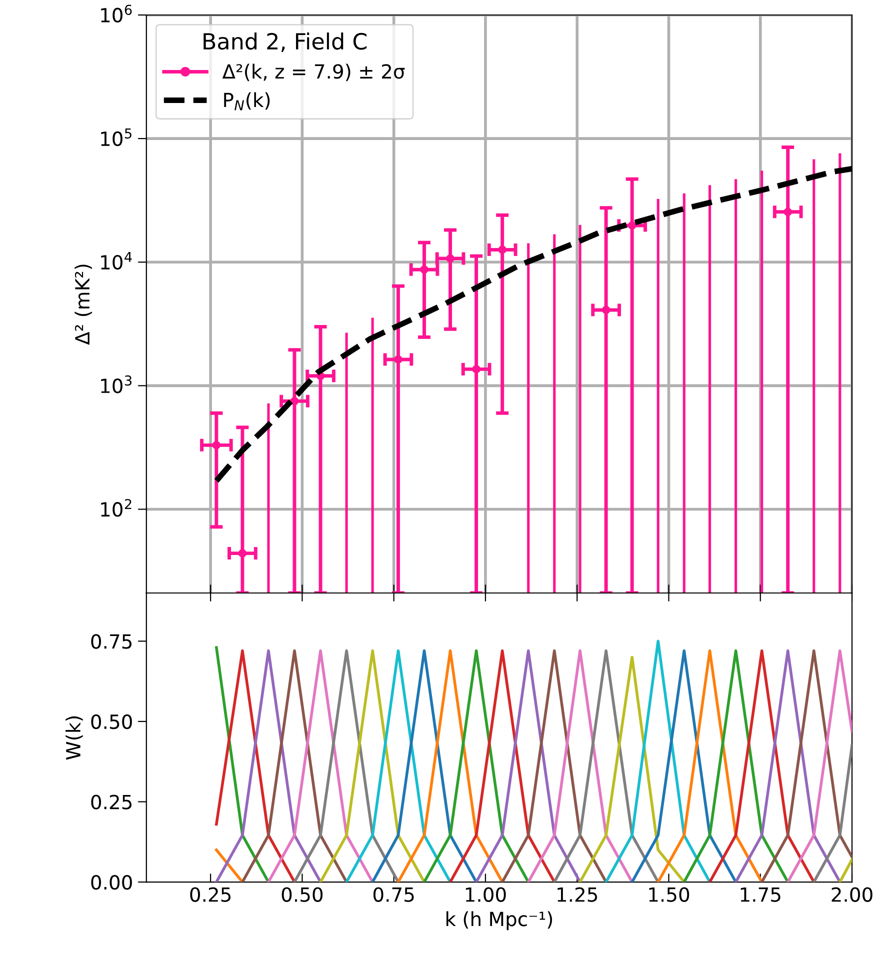 The height and width of the screenshot is (968, 882). I want to click on y-tick-label: 10$^{3}$, so click(116, 384).